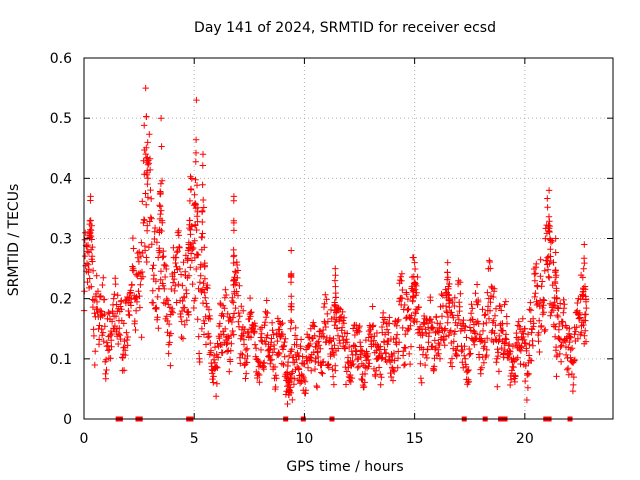  Describe the element at coordinates (61, 360) in the screenshot. I see `y-tick-label: 0.1` at that location.